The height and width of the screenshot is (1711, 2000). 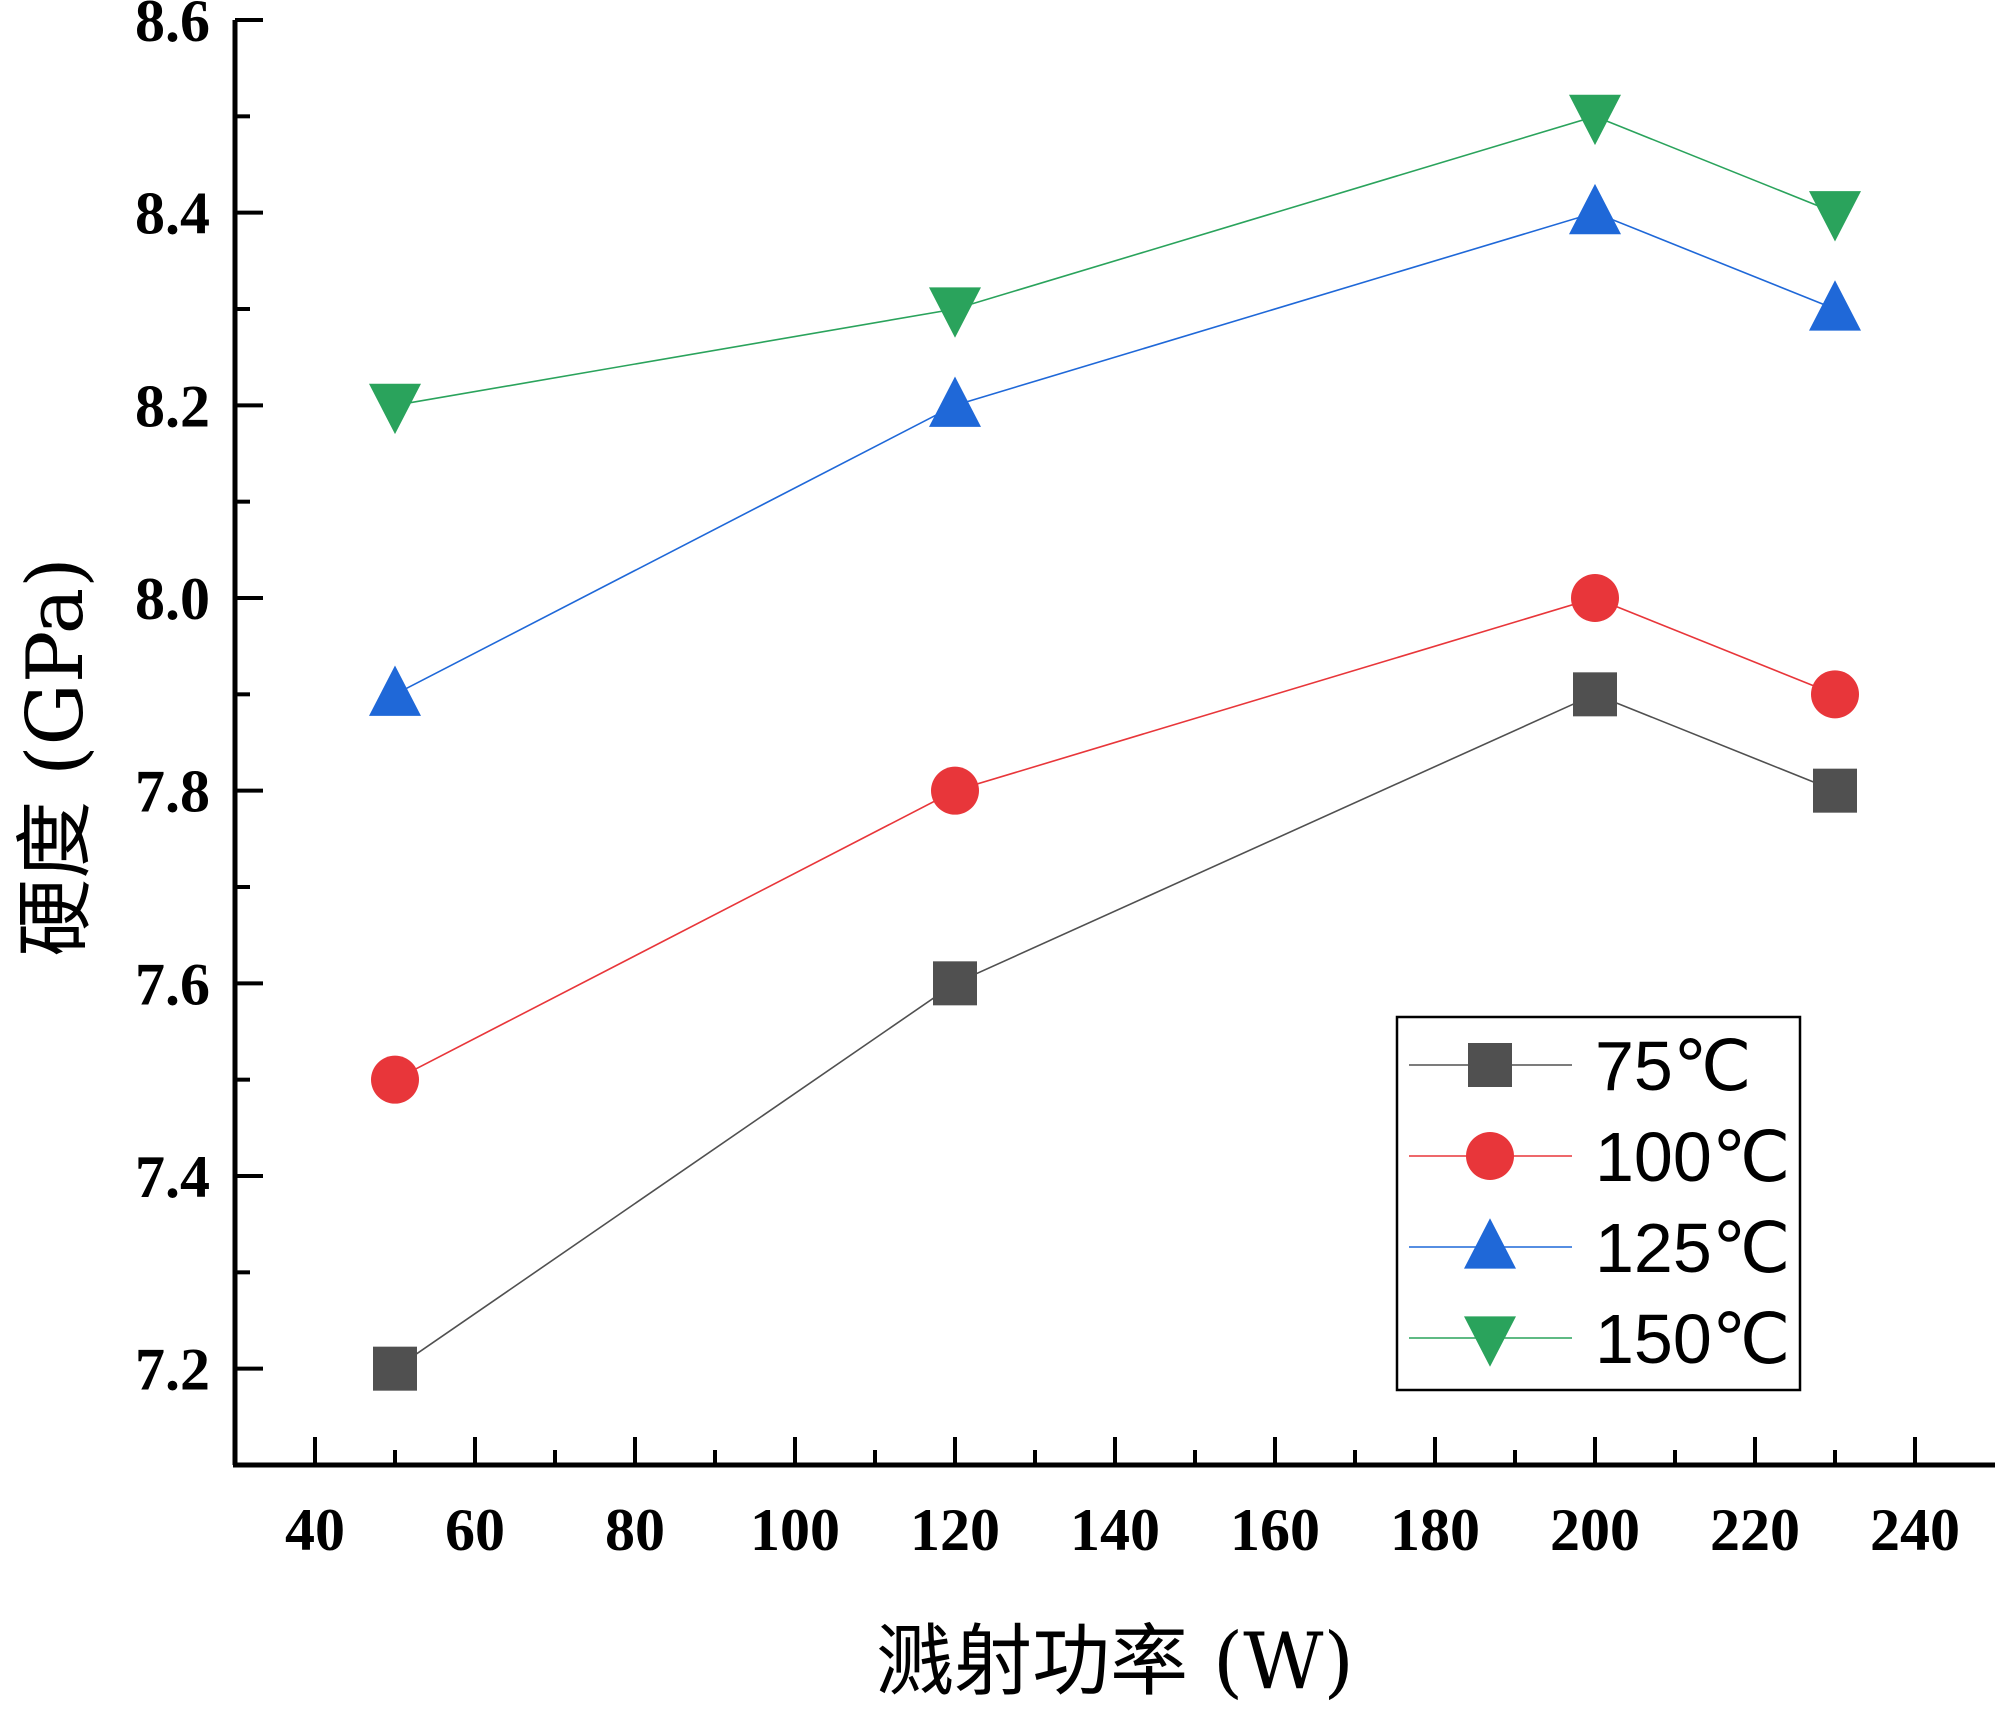 I want to click on x-tick-label: 240, so click(x=1915, y=1530).